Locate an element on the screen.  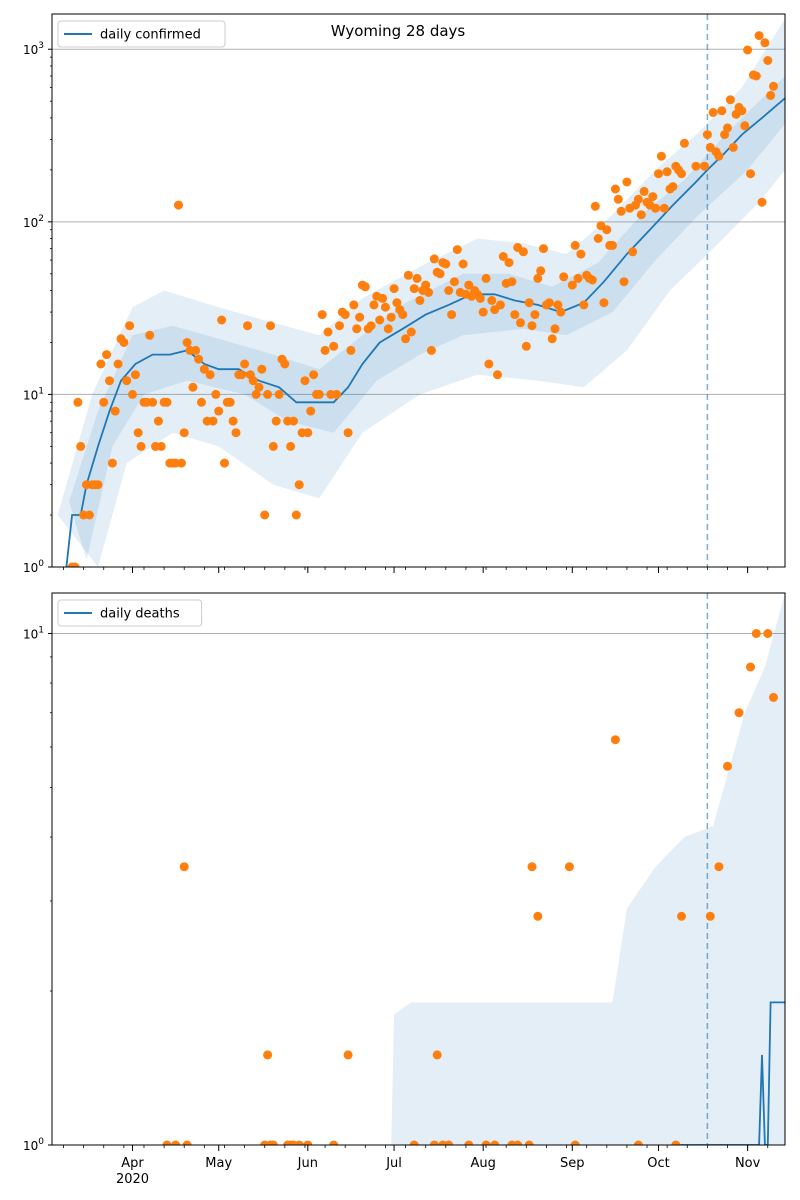
legend-label: daily confirmed is located at coordinates (150, 35).